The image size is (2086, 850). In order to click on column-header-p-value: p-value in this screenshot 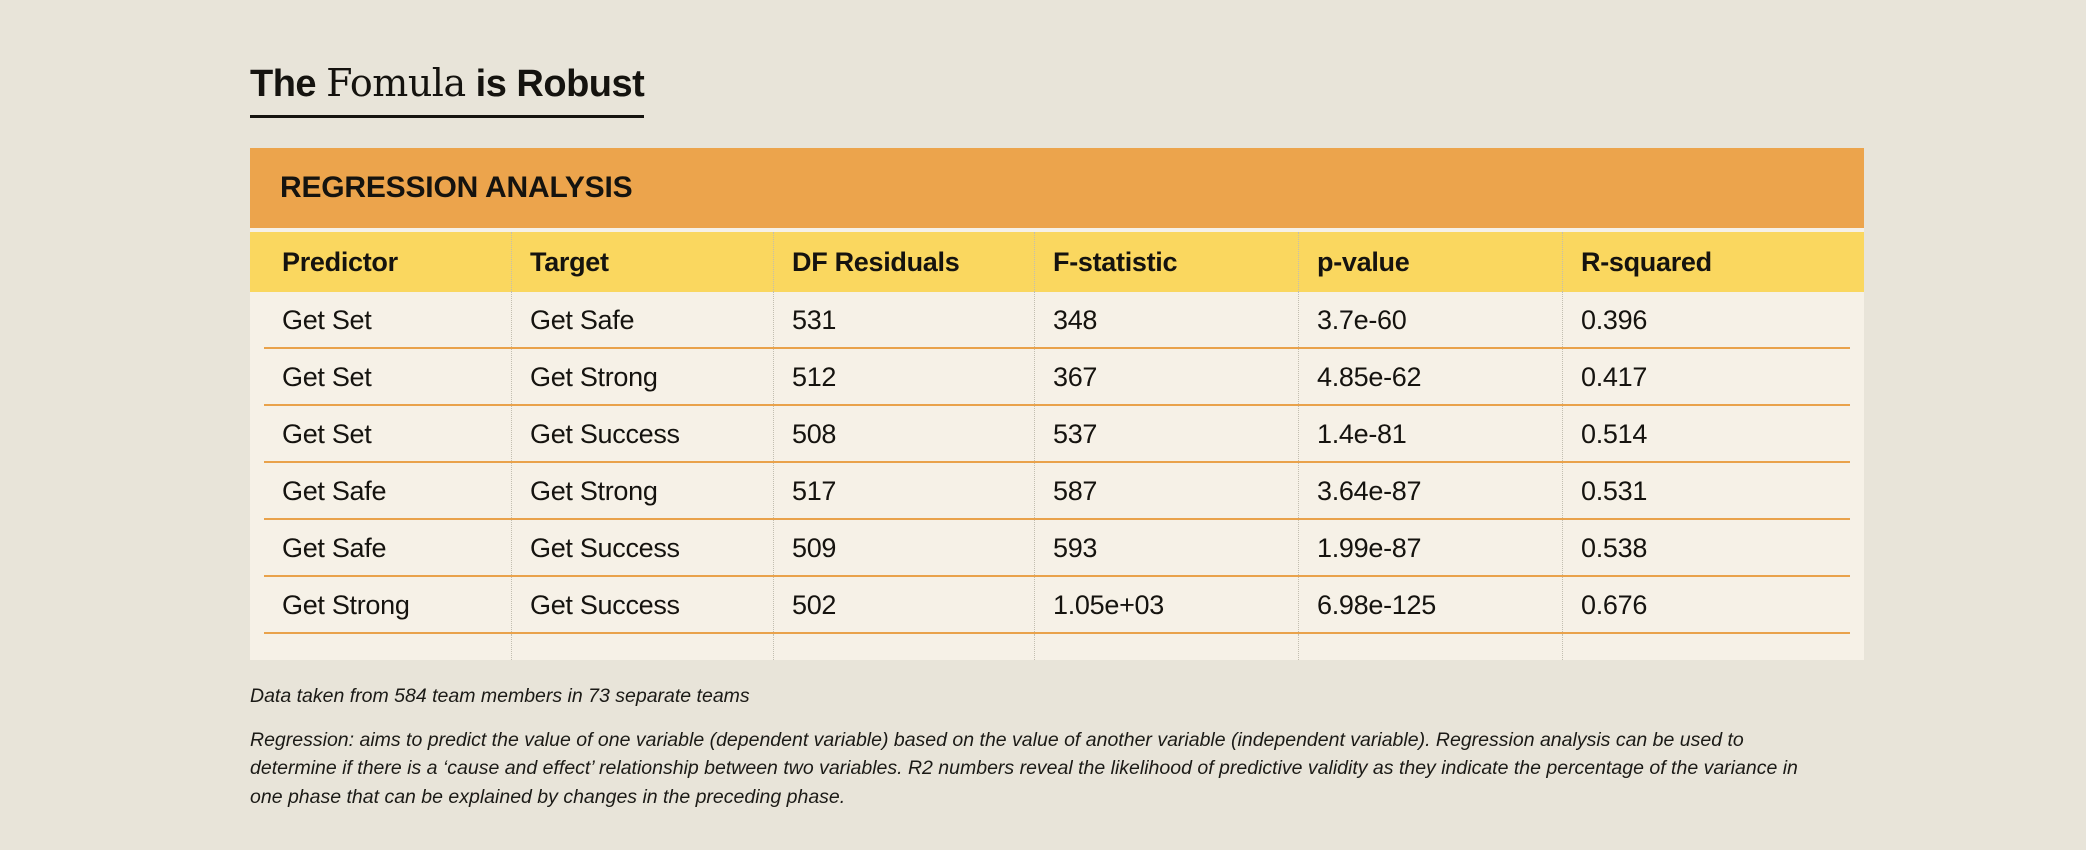, I will do `click(1430, 262)`.